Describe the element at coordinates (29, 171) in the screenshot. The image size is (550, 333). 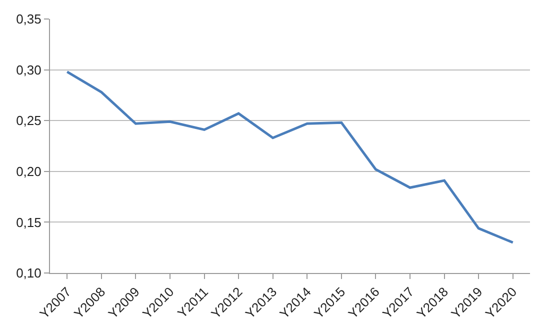
I see `y-tick-label: 0,20` at that location.